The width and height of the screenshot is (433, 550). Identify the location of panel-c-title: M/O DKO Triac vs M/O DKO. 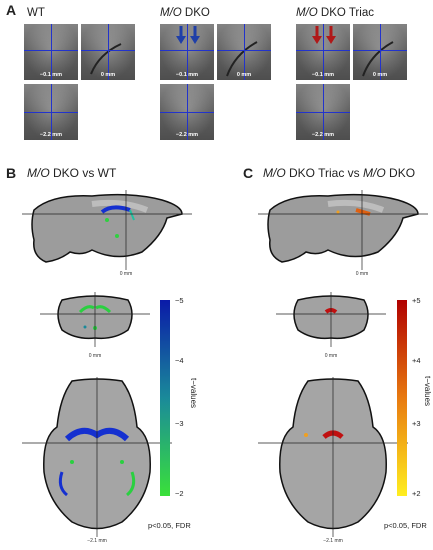
(339, 173).